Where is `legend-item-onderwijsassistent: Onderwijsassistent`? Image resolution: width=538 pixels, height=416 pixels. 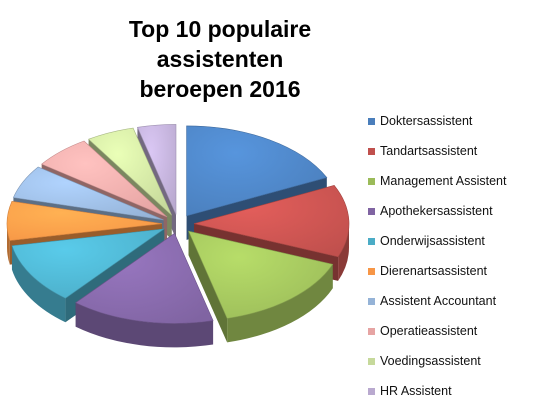
legend-item-onderwijsassistent: Onderwijsassistent is located at coordinates (453, 241).